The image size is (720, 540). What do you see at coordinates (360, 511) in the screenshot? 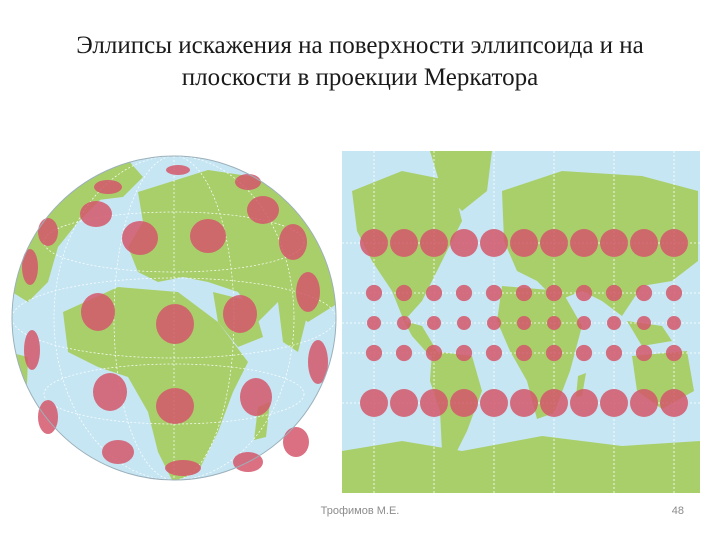
I see `footer-author: Трофимов М.Е.` at bounding box center [360, 511].